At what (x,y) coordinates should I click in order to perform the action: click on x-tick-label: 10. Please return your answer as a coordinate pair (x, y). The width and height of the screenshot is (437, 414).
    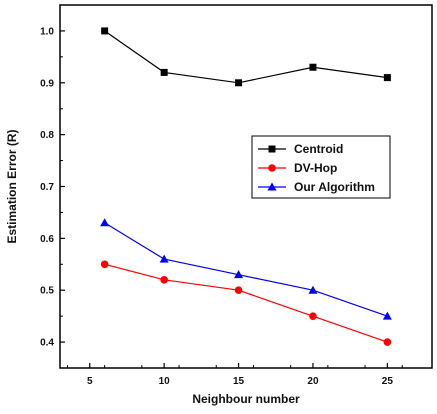
    Looking at the image, I should click on (165, 381).